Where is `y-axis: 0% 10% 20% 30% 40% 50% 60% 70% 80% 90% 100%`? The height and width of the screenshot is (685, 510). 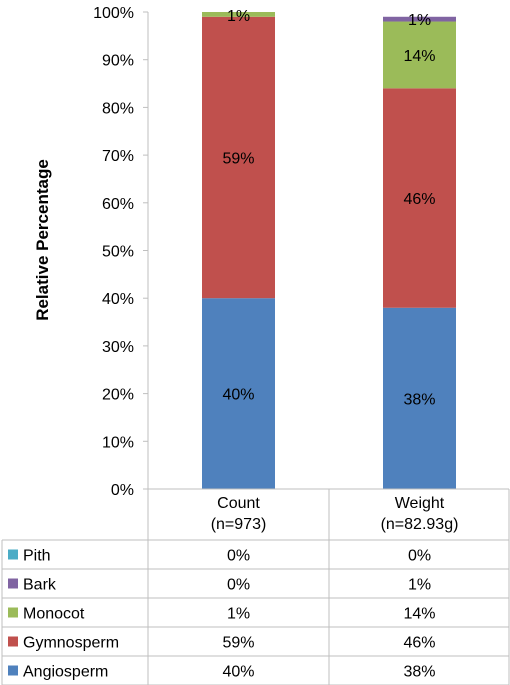 y-axis: 0% 10% 20% 30% 40% 50% 60% 70% 80% 90% 100% is located at coordinates (121, 252).